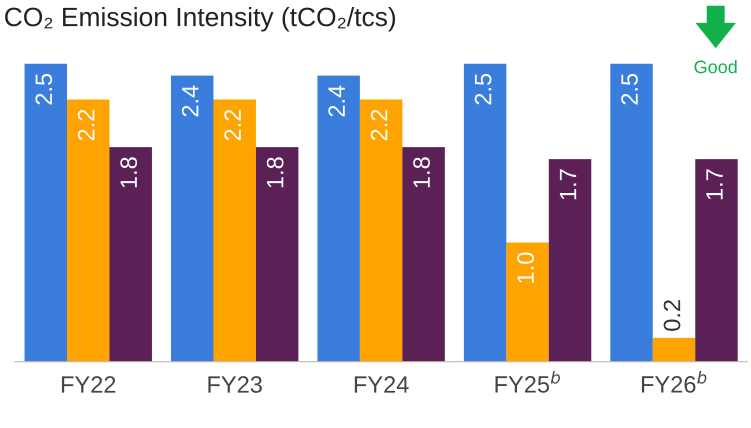 The image size is (751, 428). What do you see at coordinates (89, 384) in the screenshot?
I see `x-tick-label: FY22` at bounding box center [89, 384].